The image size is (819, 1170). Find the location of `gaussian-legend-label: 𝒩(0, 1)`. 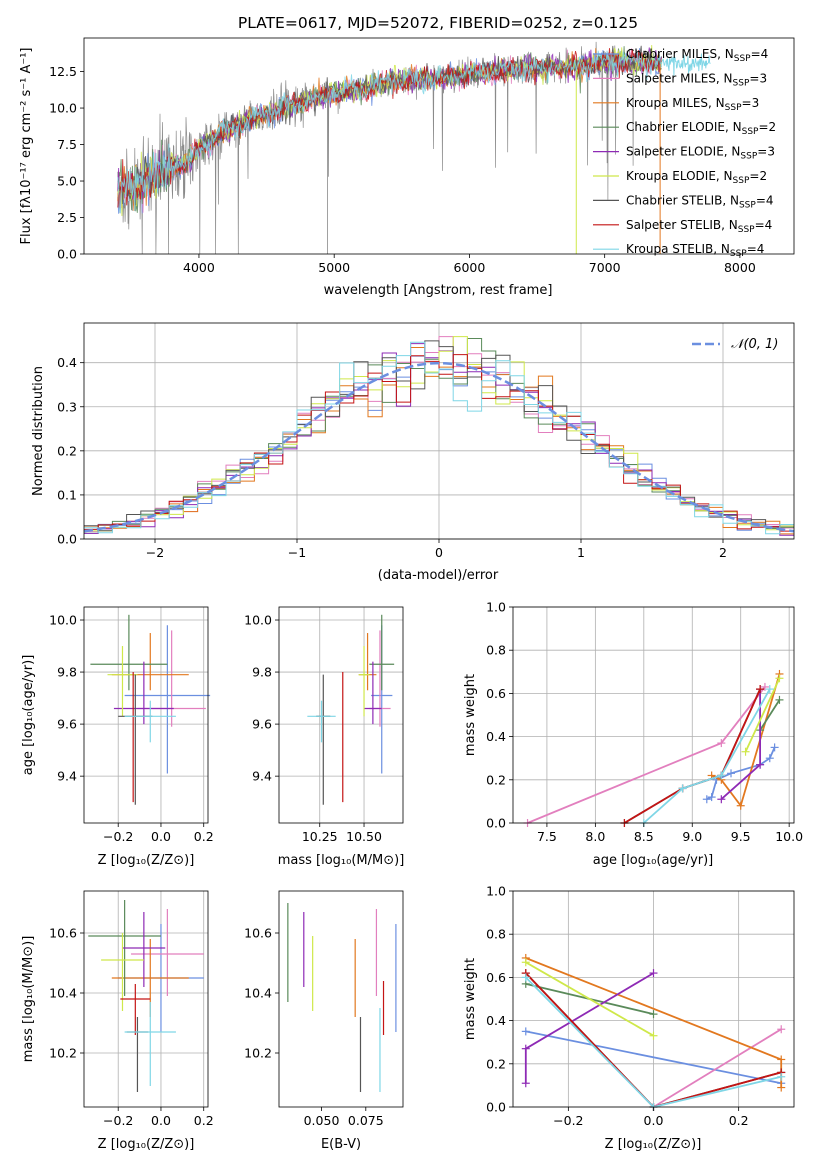

gaussian-legend-label: 𝒩(0, 1) is located at coordinates (754, 344).